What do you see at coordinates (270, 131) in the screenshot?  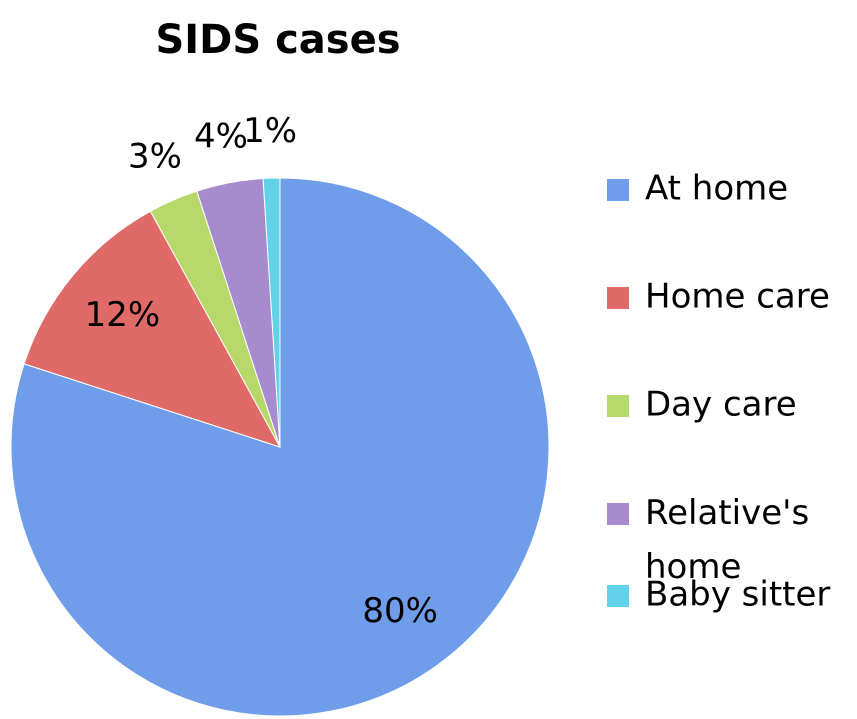 I see `data-label: 1%` at bounding box center [270, 131].